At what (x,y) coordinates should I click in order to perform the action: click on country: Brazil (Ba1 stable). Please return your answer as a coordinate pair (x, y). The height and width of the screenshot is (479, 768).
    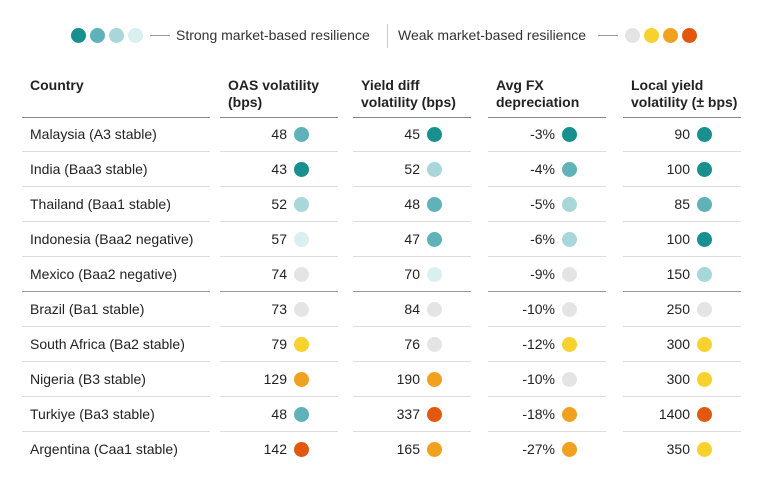
    Looking at the image, I should click on (87, 309).